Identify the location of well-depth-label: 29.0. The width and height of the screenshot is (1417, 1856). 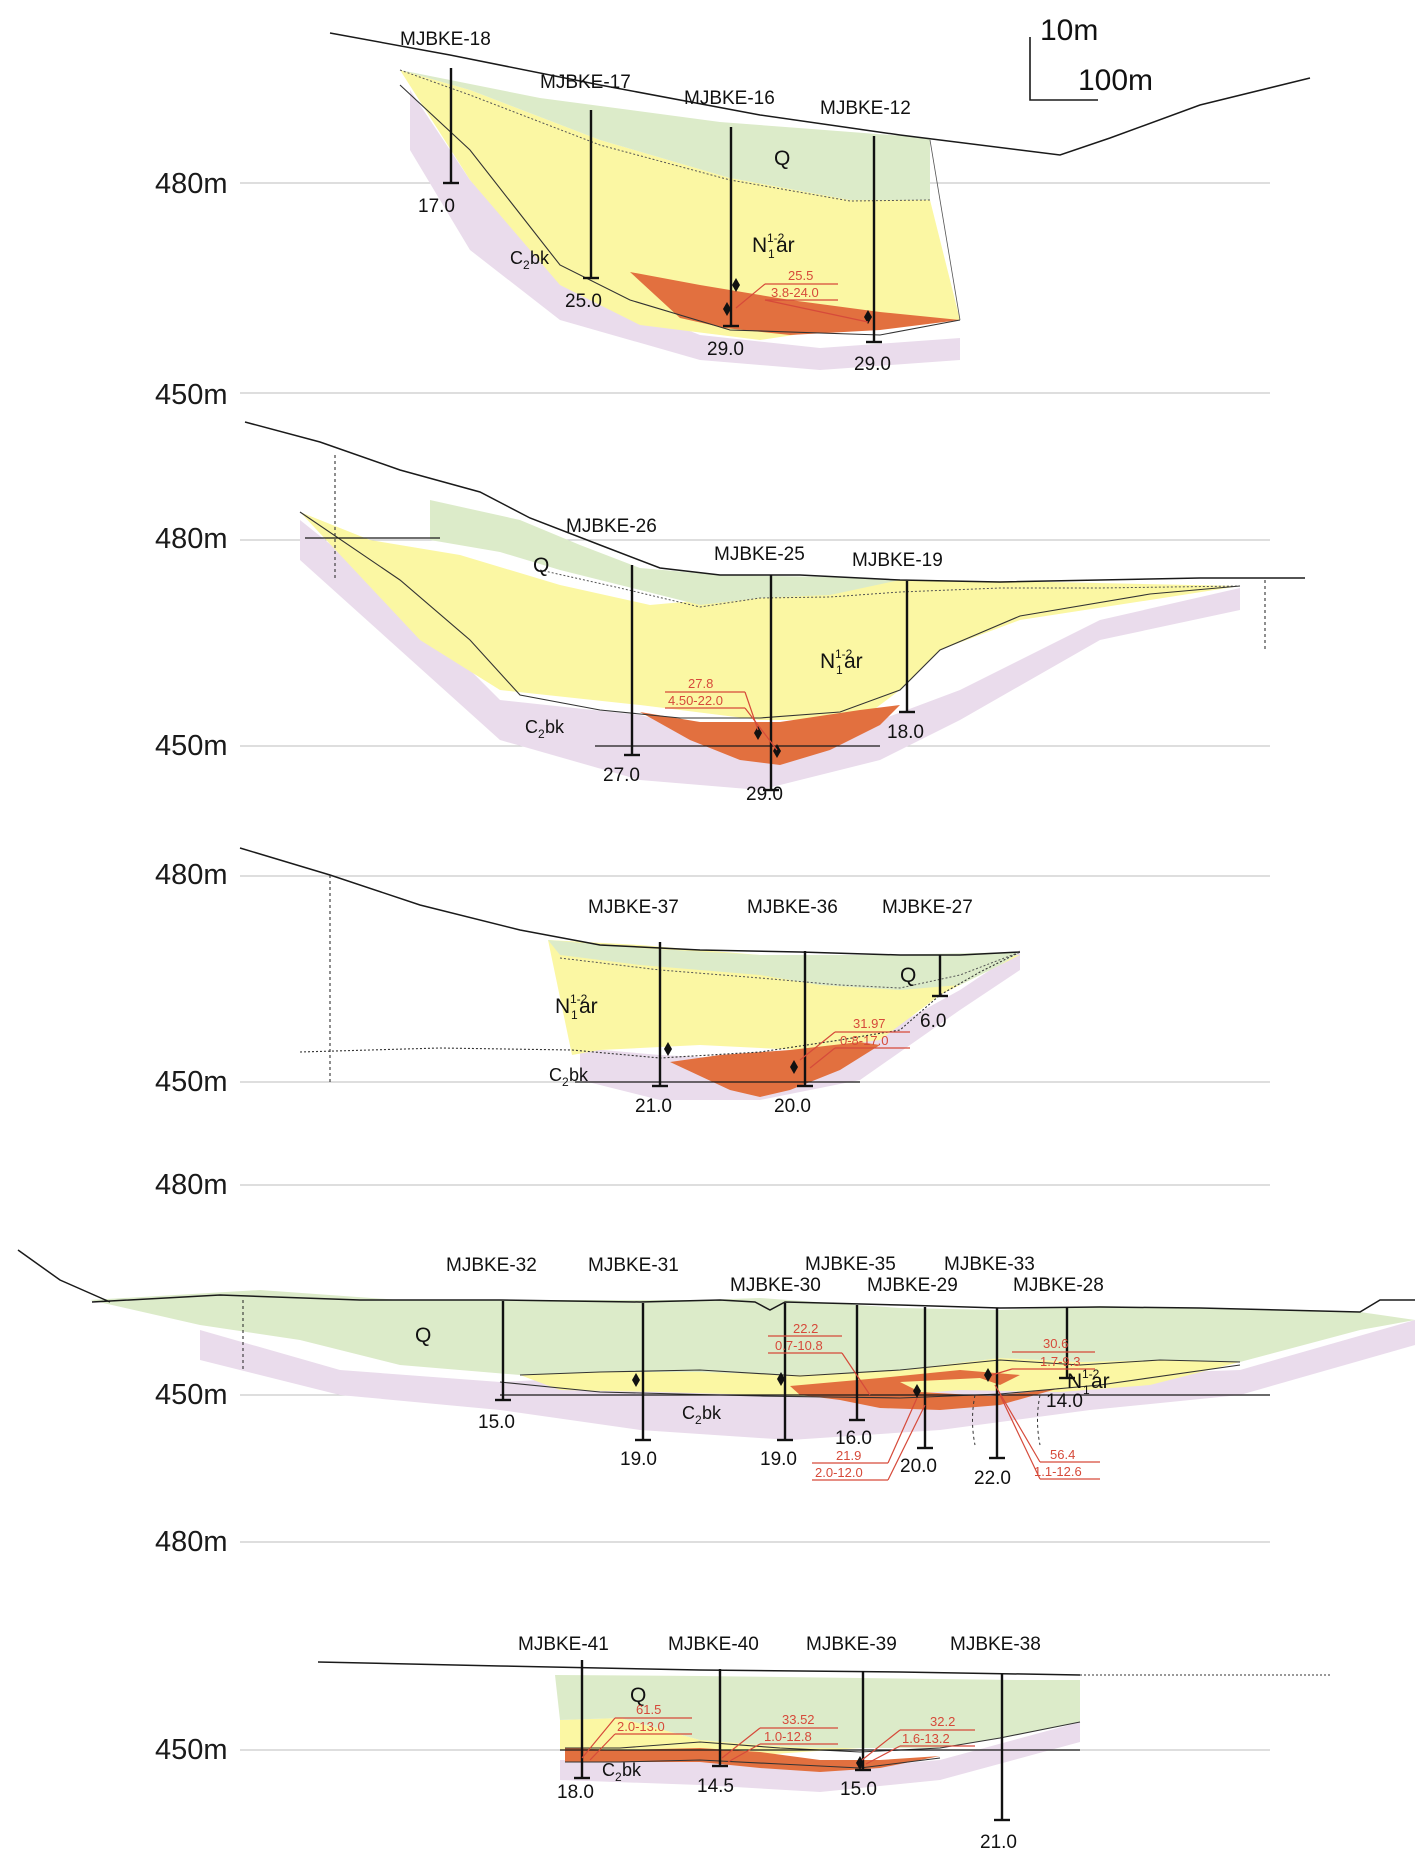
(872, 364).